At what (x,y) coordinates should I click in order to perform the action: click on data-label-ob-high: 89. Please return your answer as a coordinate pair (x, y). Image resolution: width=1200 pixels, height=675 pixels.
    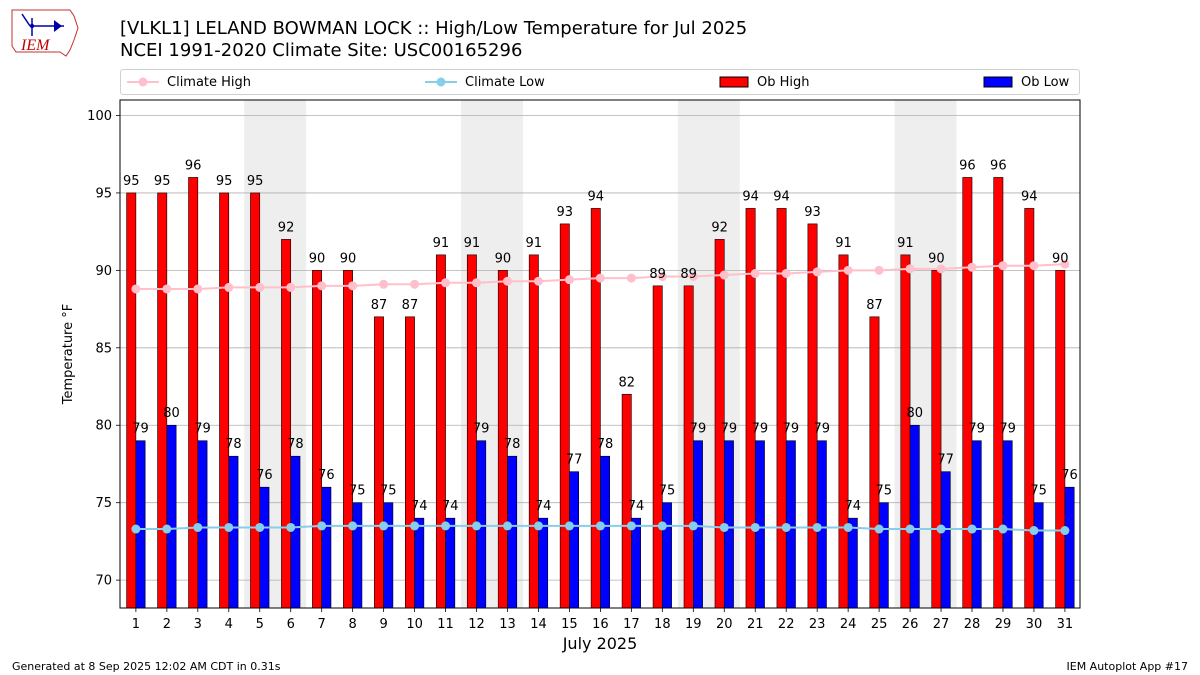
    Looking at the image, I should click on (657, 274).